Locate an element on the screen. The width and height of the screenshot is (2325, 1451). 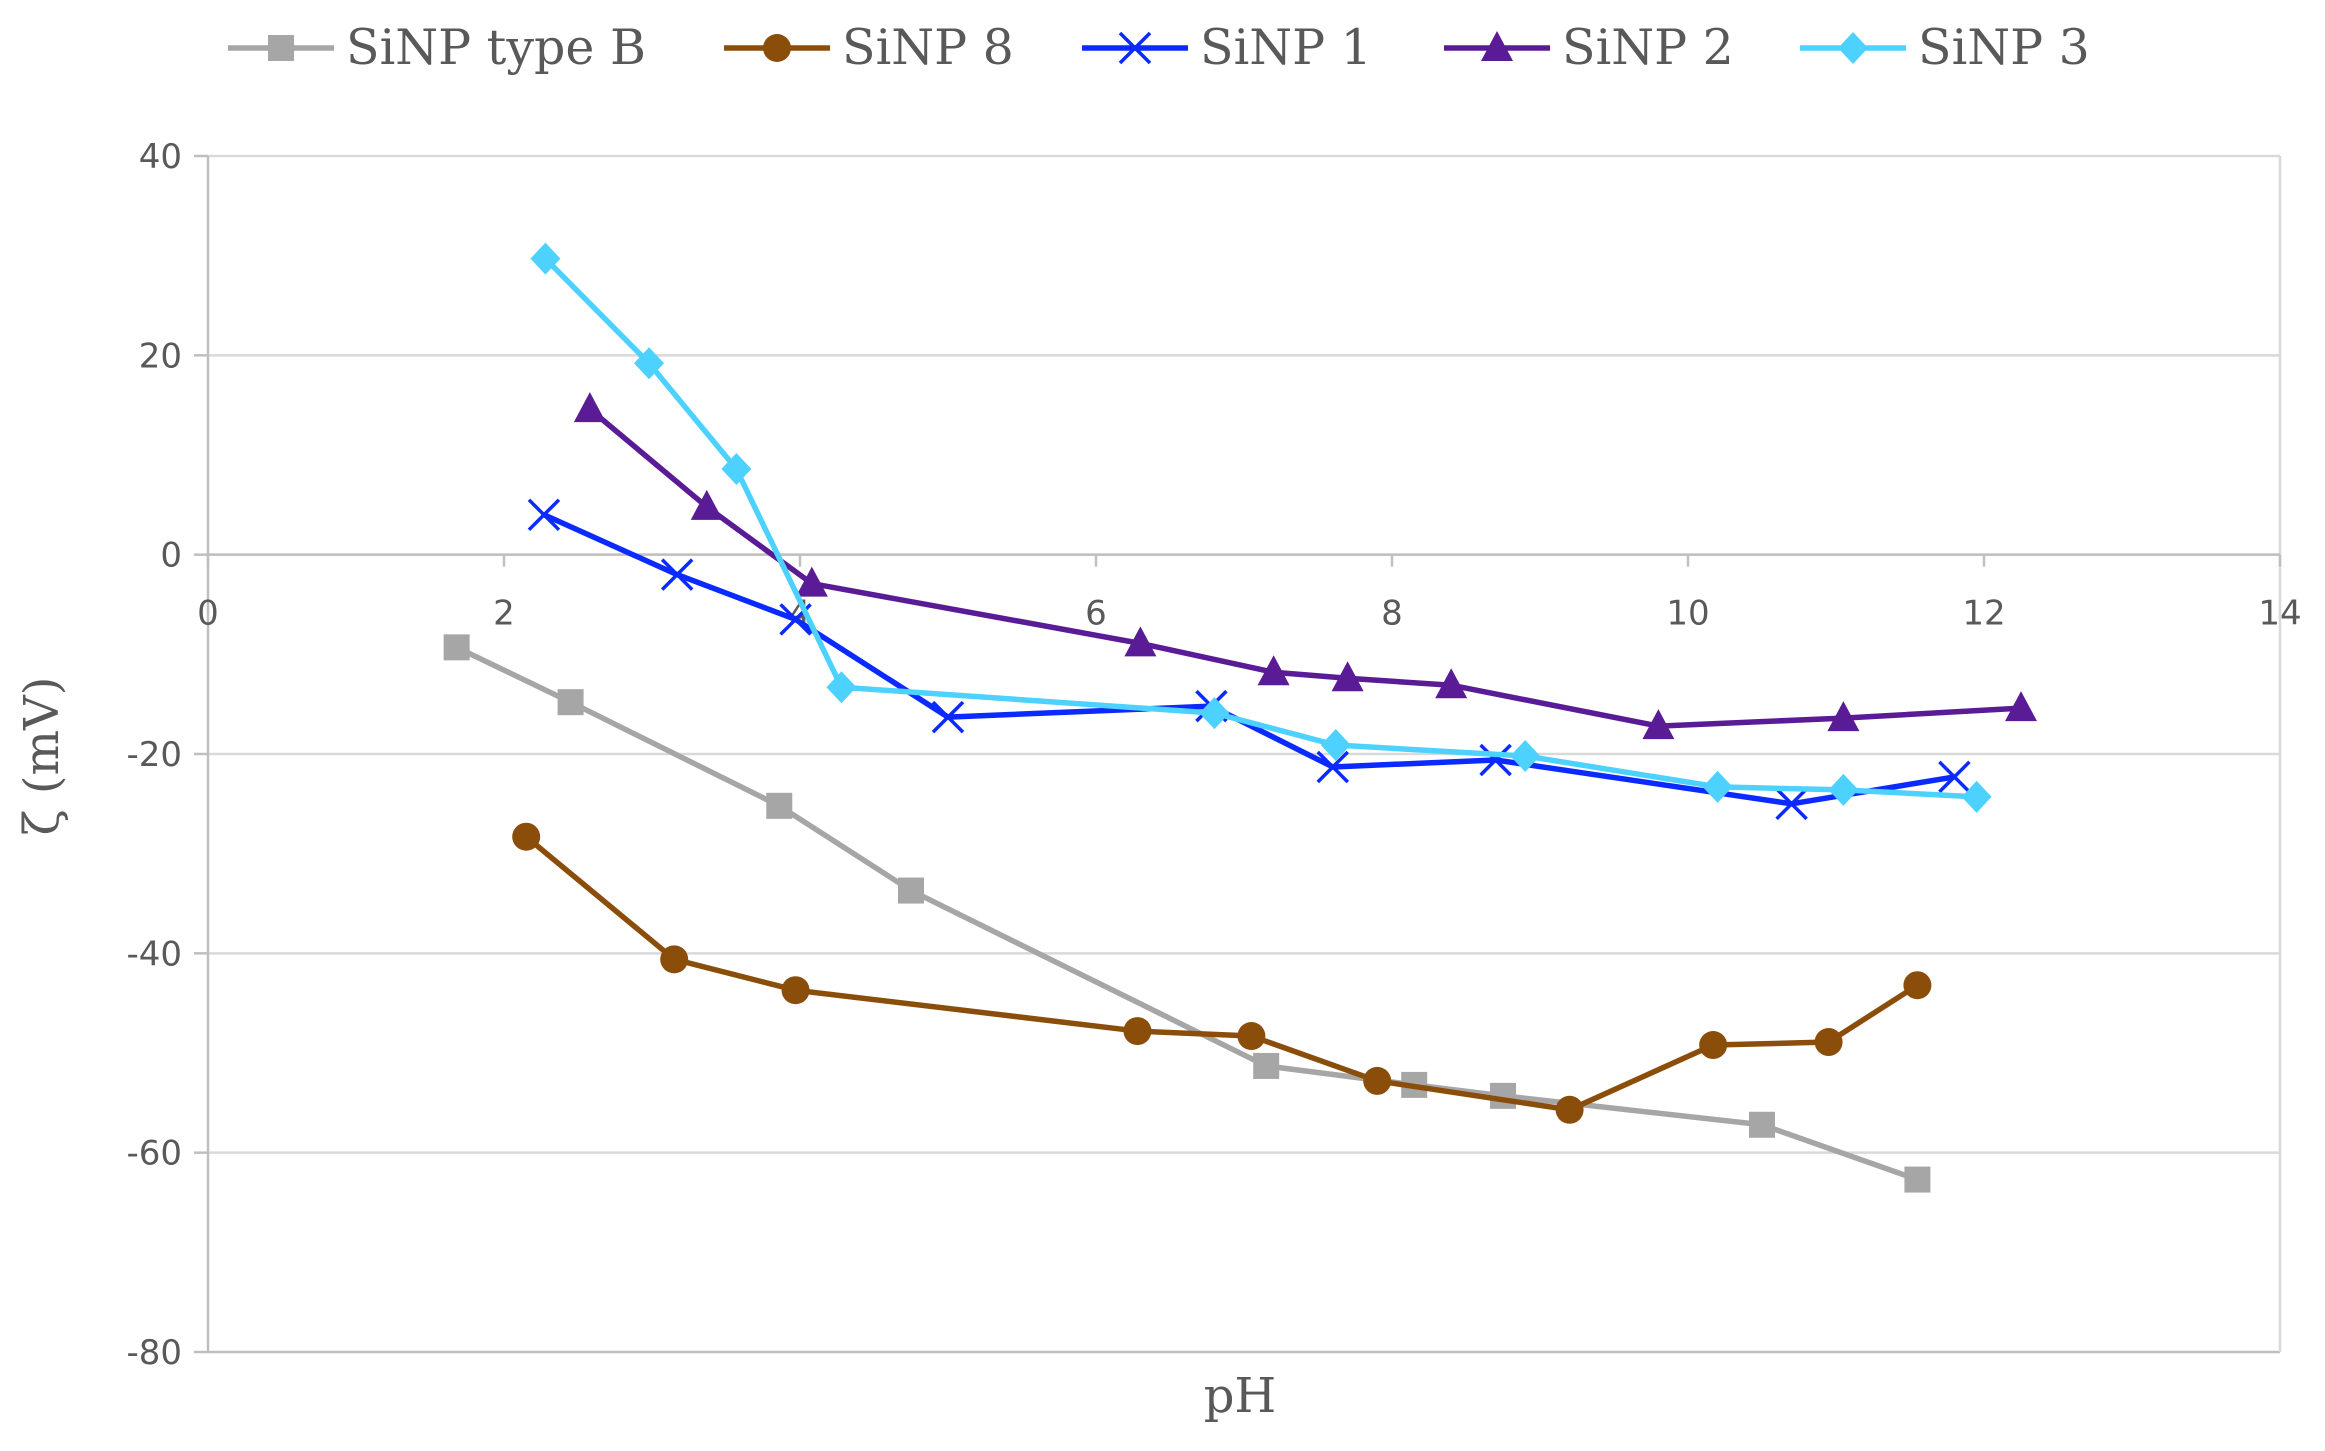
x-tick-label: 6 is located at coordinates (1096, 614).